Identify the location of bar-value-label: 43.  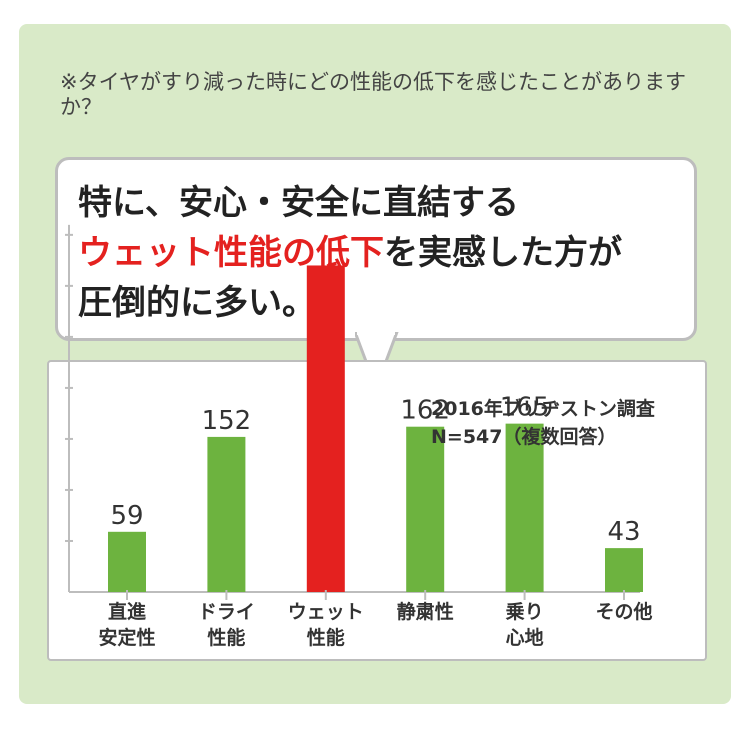
(623, 532).